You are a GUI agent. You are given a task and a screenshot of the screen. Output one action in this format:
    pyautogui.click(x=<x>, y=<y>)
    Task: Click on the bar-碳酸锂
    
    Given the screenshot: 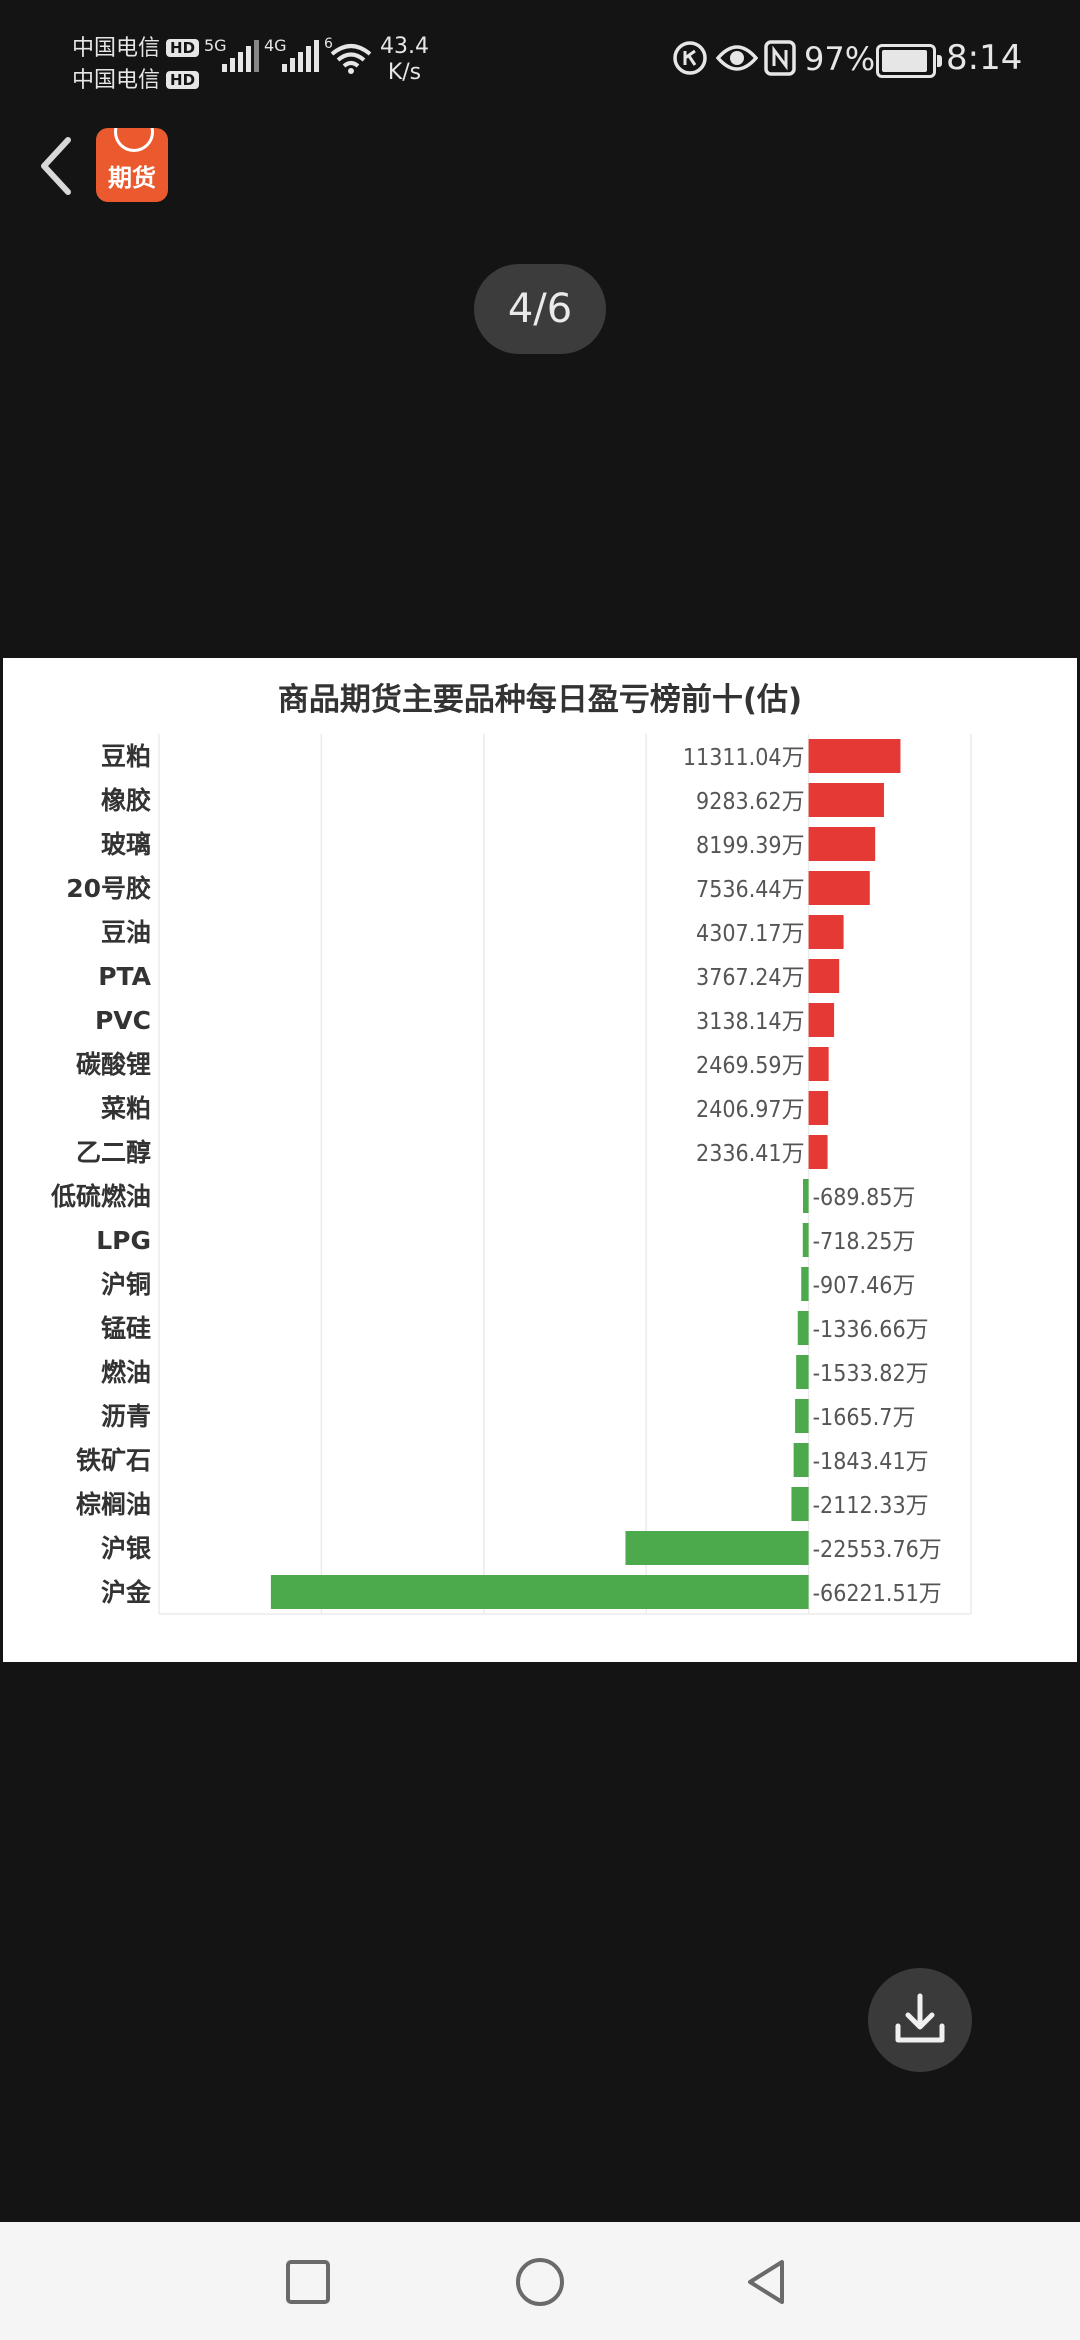 What is the action you would take?
    pyautogui.click(x=818, y=1064)
    